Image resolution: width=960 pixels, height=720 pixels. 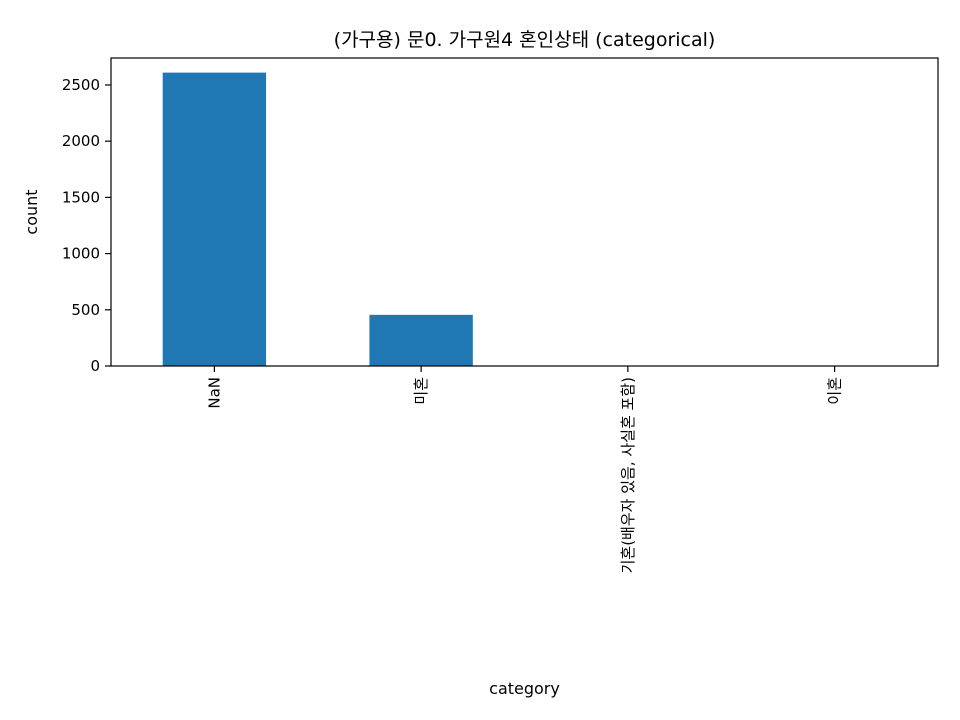 I want to click on x-tick-label: 미혼, so click(x=421, y=391).